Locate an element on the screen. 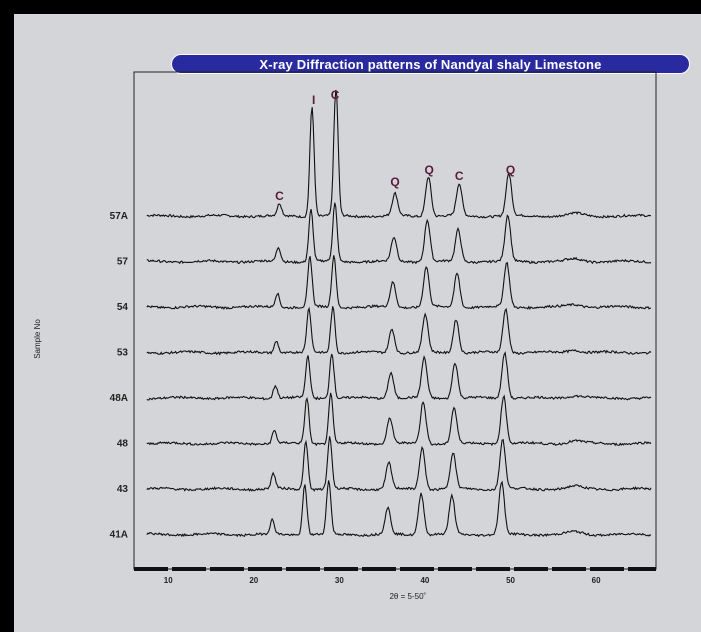 The width and height of the screenshot is (701, 632). sample-label: 43 is located at coordinates (123, 489).